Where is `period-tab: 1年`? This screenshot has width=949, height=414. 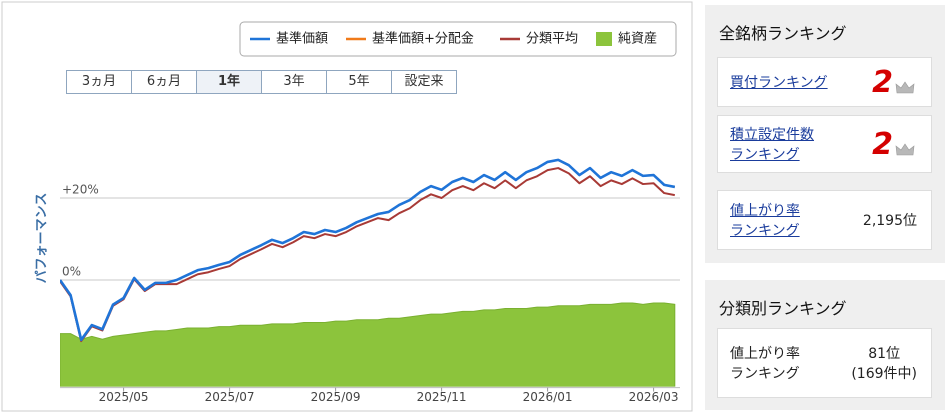 period-tab: 1年 is located at coordinates (228, 82).